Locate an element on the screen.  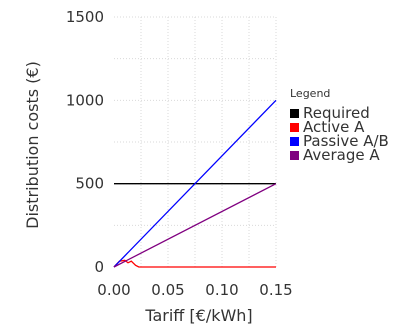
y-tick-label: 0 is located at coordinates (99, 267).